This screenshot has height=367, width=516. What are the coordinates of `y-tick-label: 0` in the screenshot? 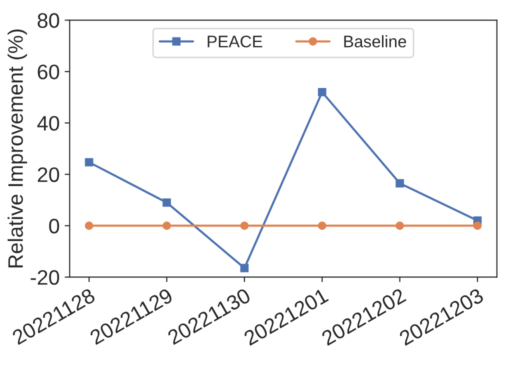 It's located at (54, 226).